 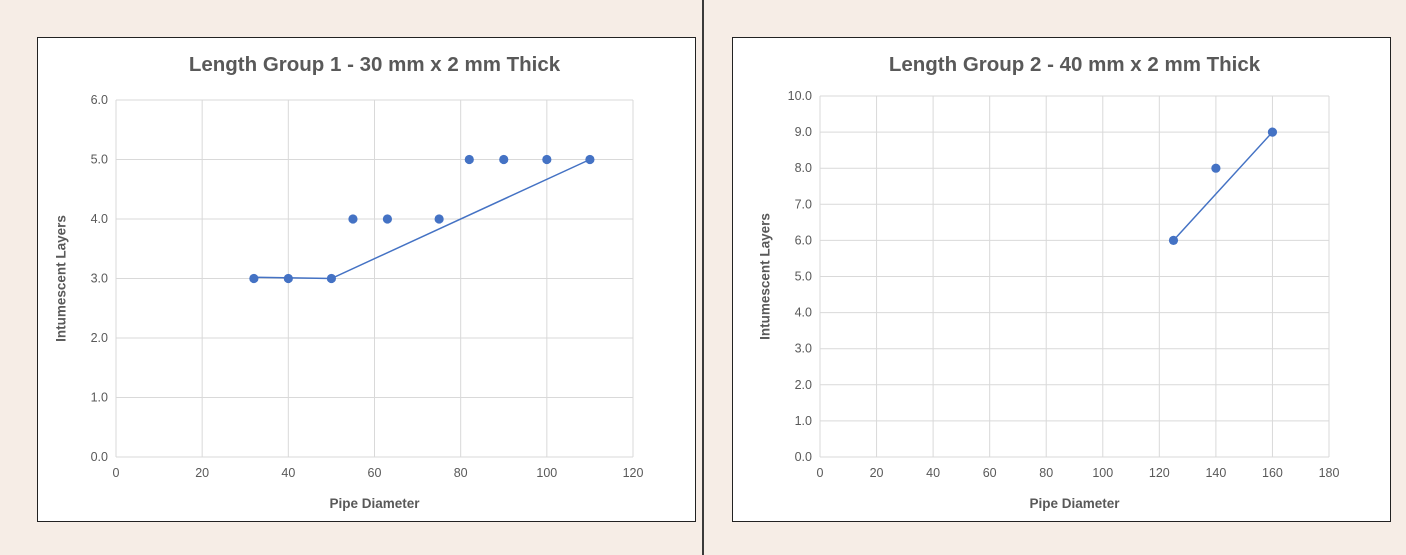 What do you see at coordinates (1159, 473) in the screenshot?
I see `chart-2-x-tick-label: 120` at bounding box center [1159, 473].